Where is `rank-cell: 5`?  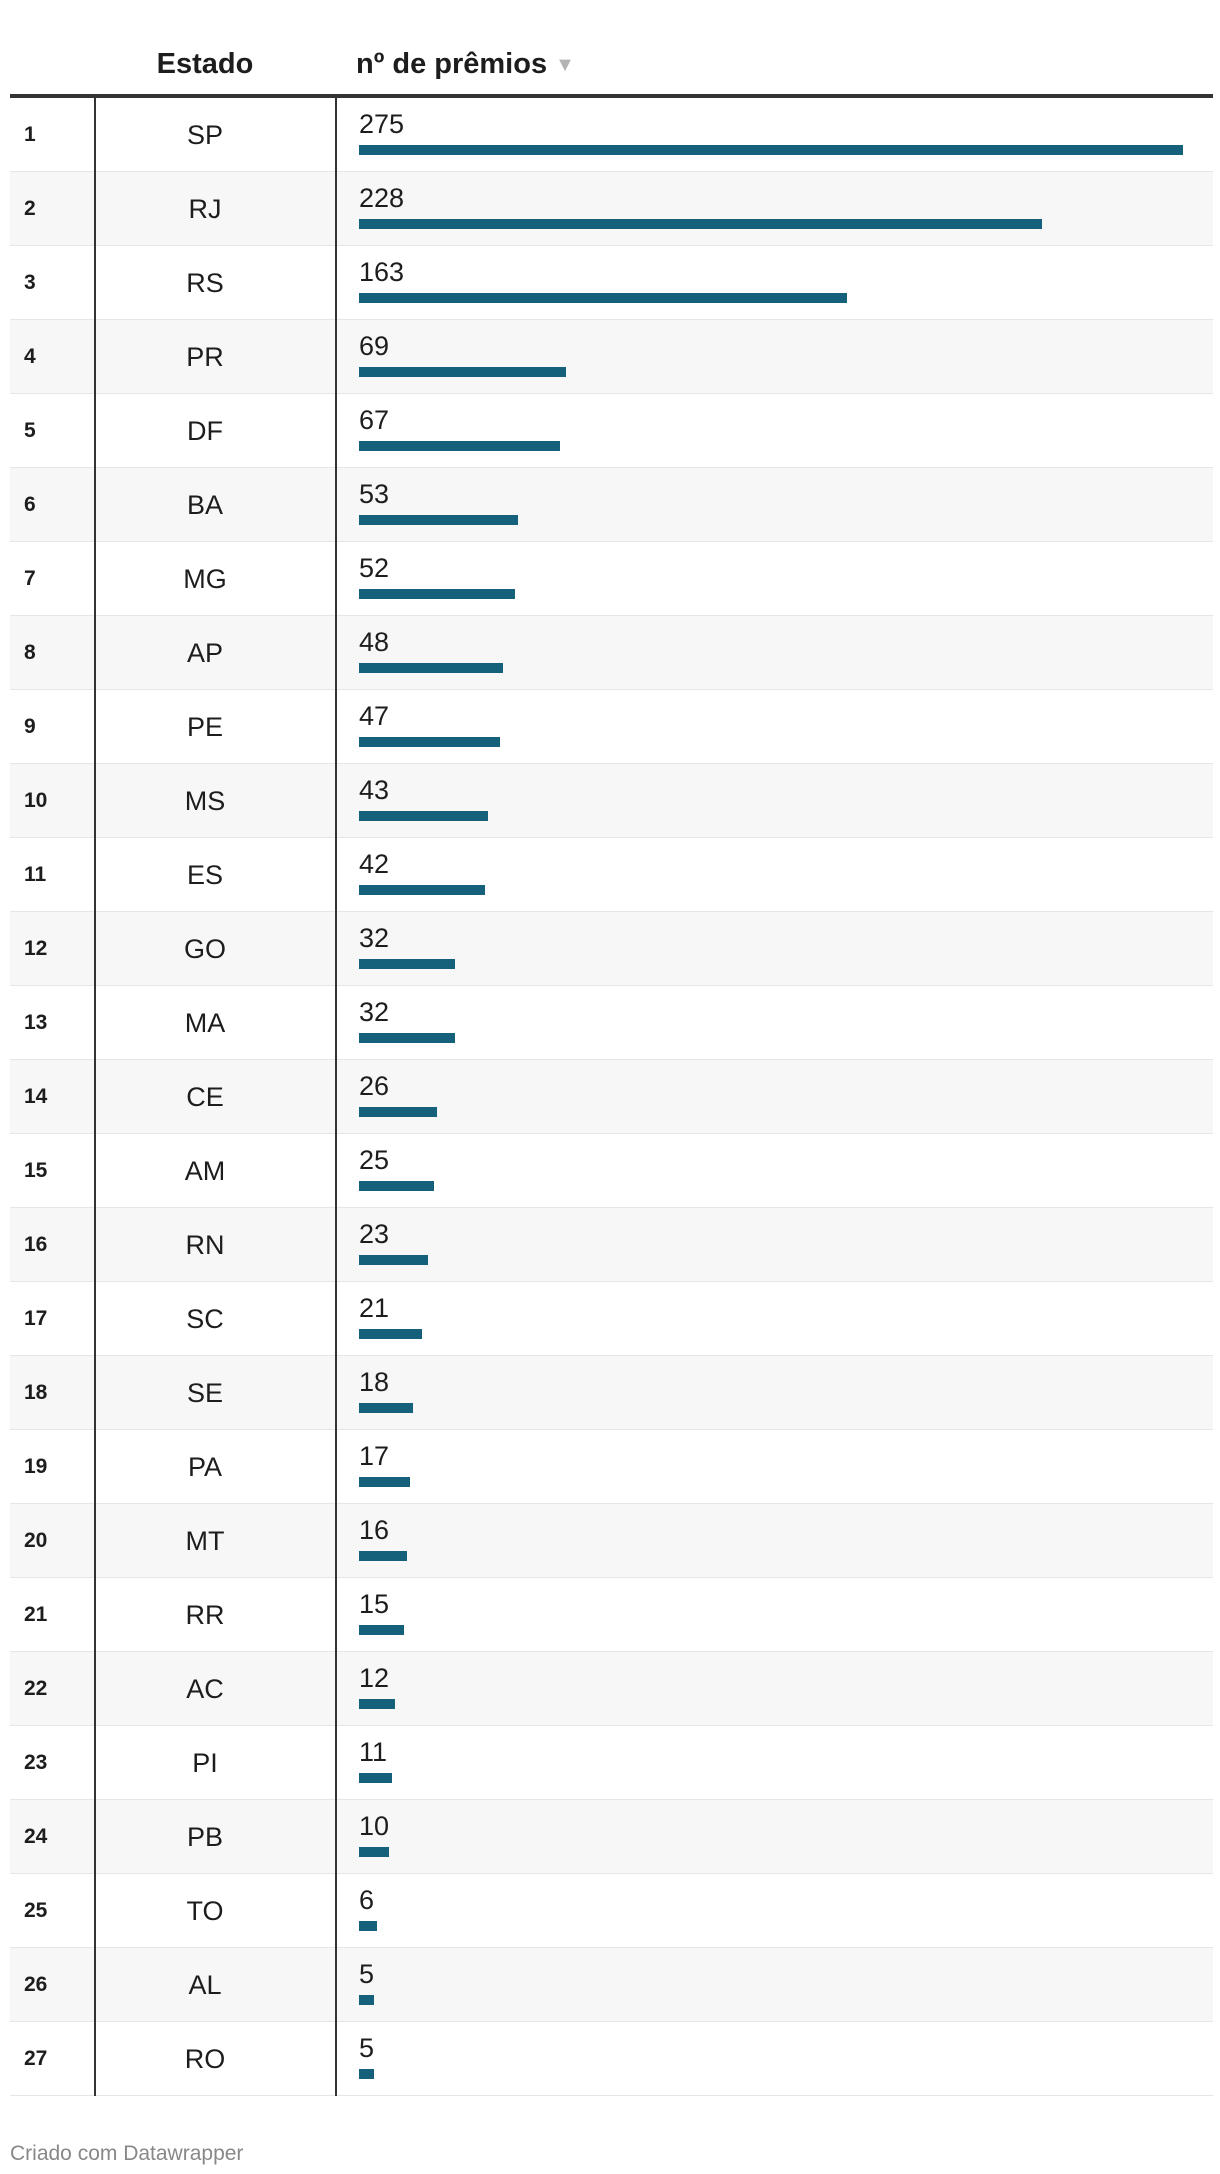
rank-cell: 5 is located at coordinates (30, 430).